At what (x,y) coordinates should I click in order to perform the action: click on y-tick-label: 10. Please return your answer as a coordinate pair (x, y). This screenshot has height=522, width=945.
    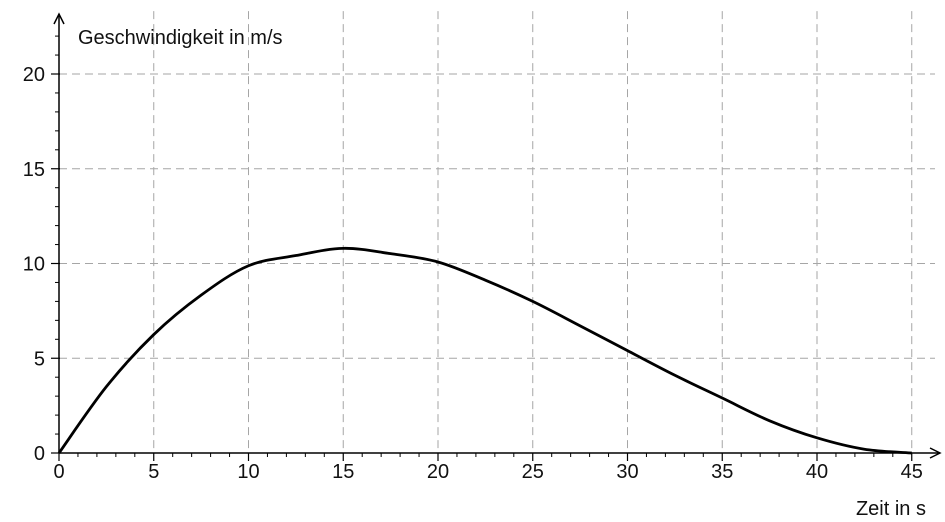
    Looking at the image, I should click on (34, 265).